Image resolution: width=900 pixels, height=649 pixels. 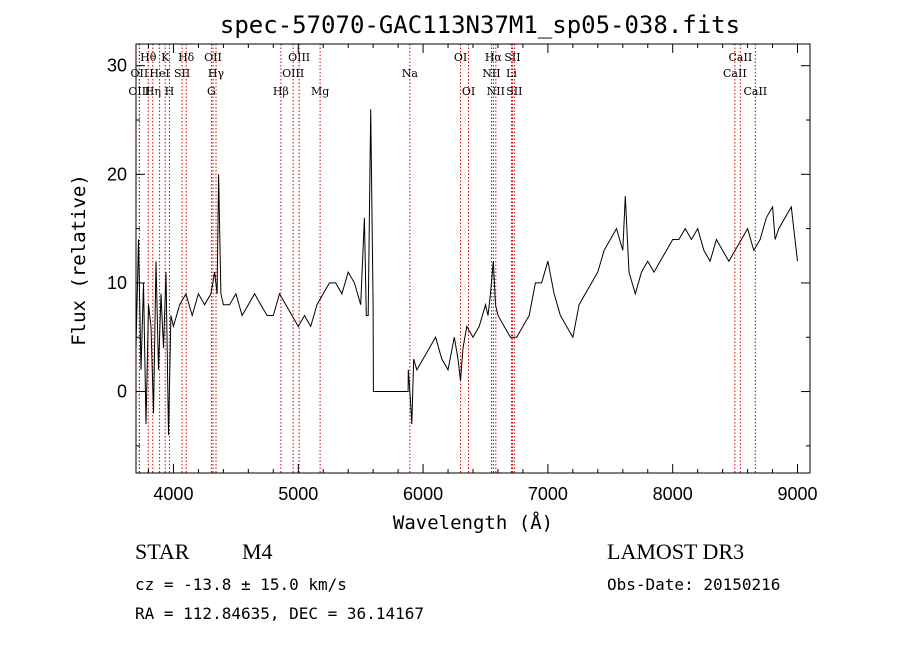 What do you see at coordinates (165, 57) in the screenshot?
I see `marker-label-5: K` at bounding box center [165, 57].